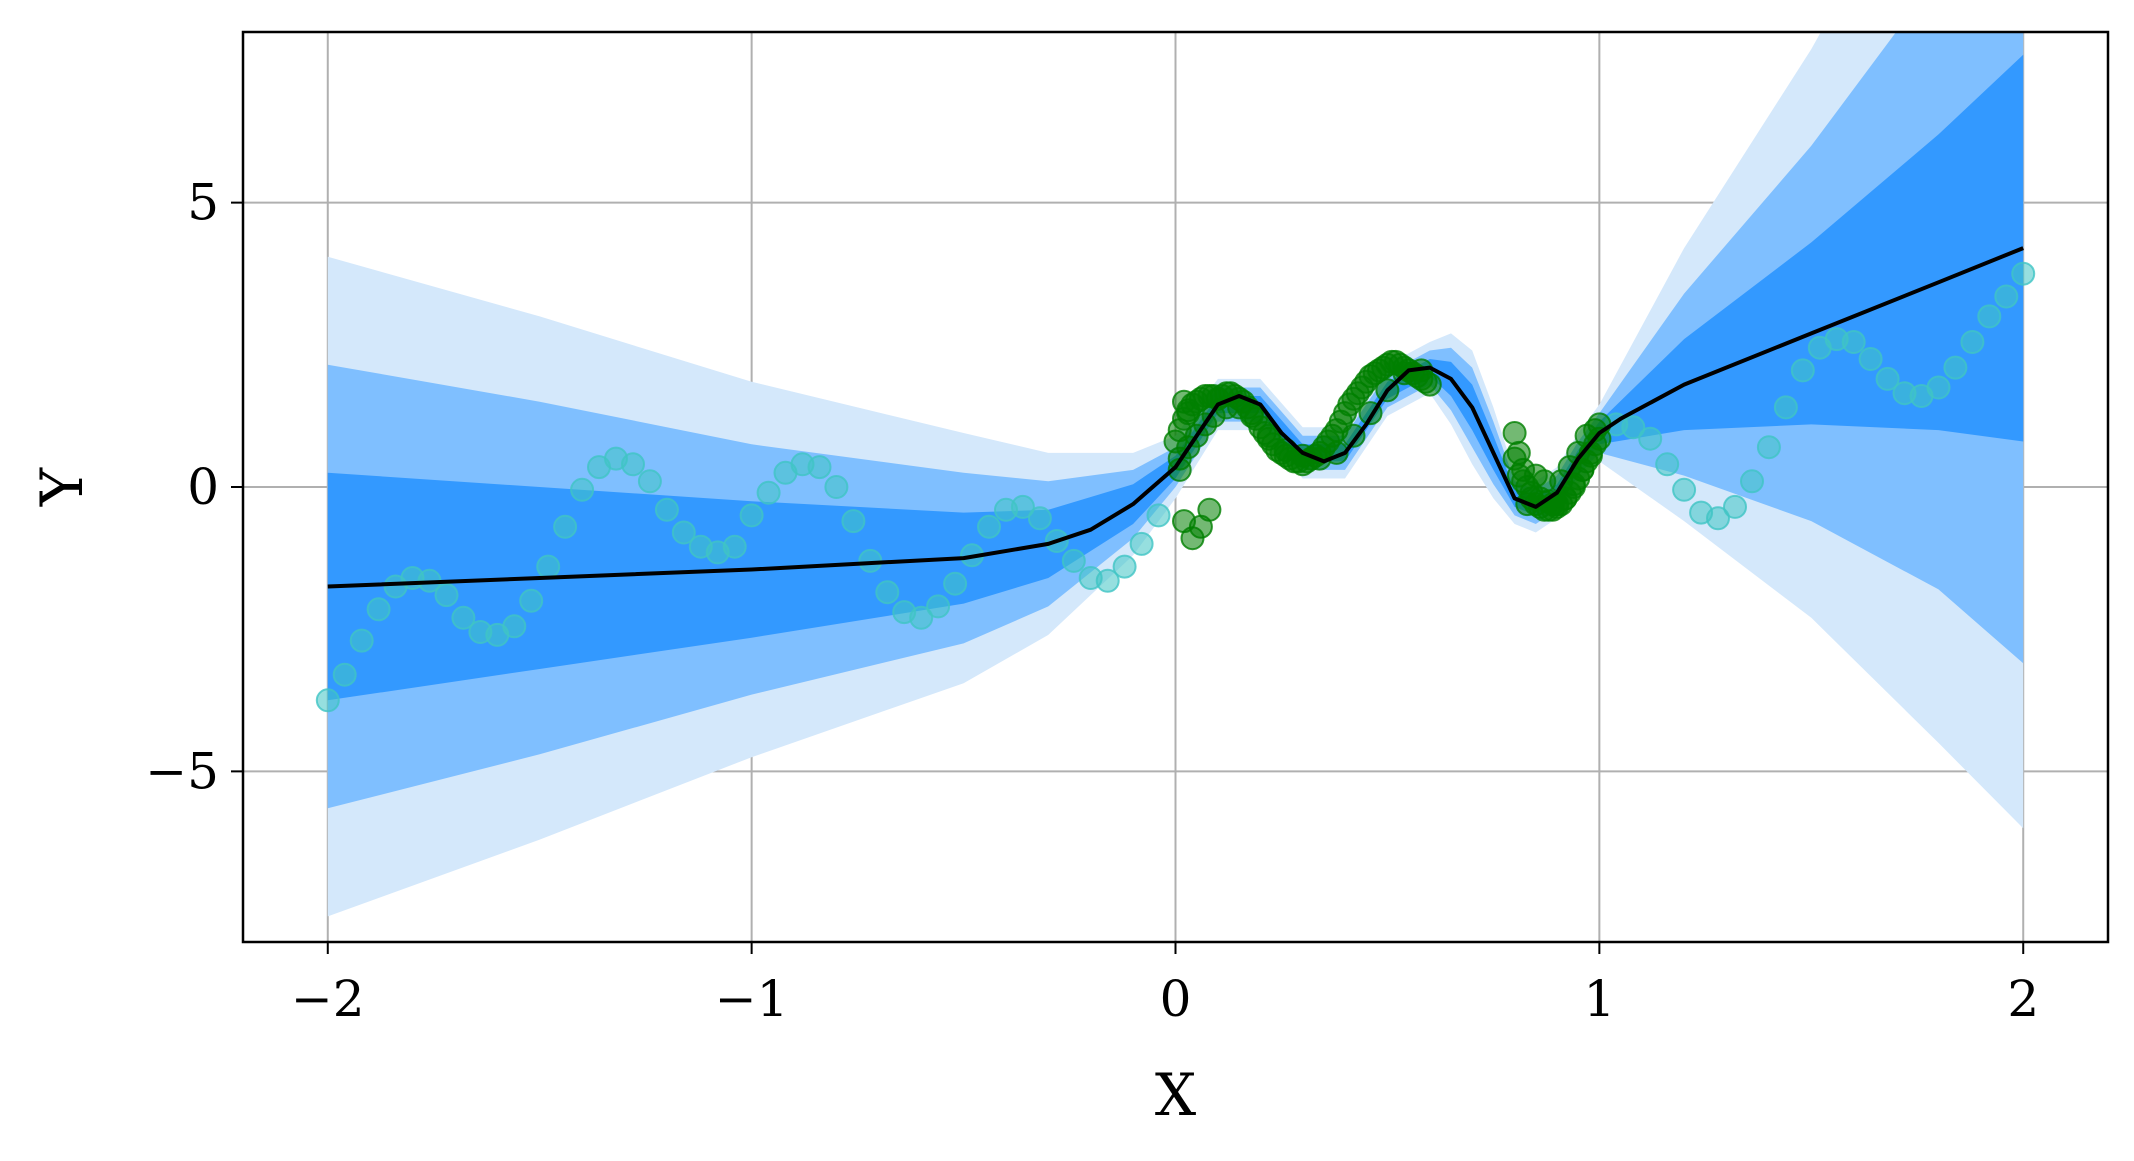 The height and width of the screenshot is (1161, 2134). Describe the element at coordinates (1176, 999) in the screenshot. I see `x-tick-label-2: 0` at that location.